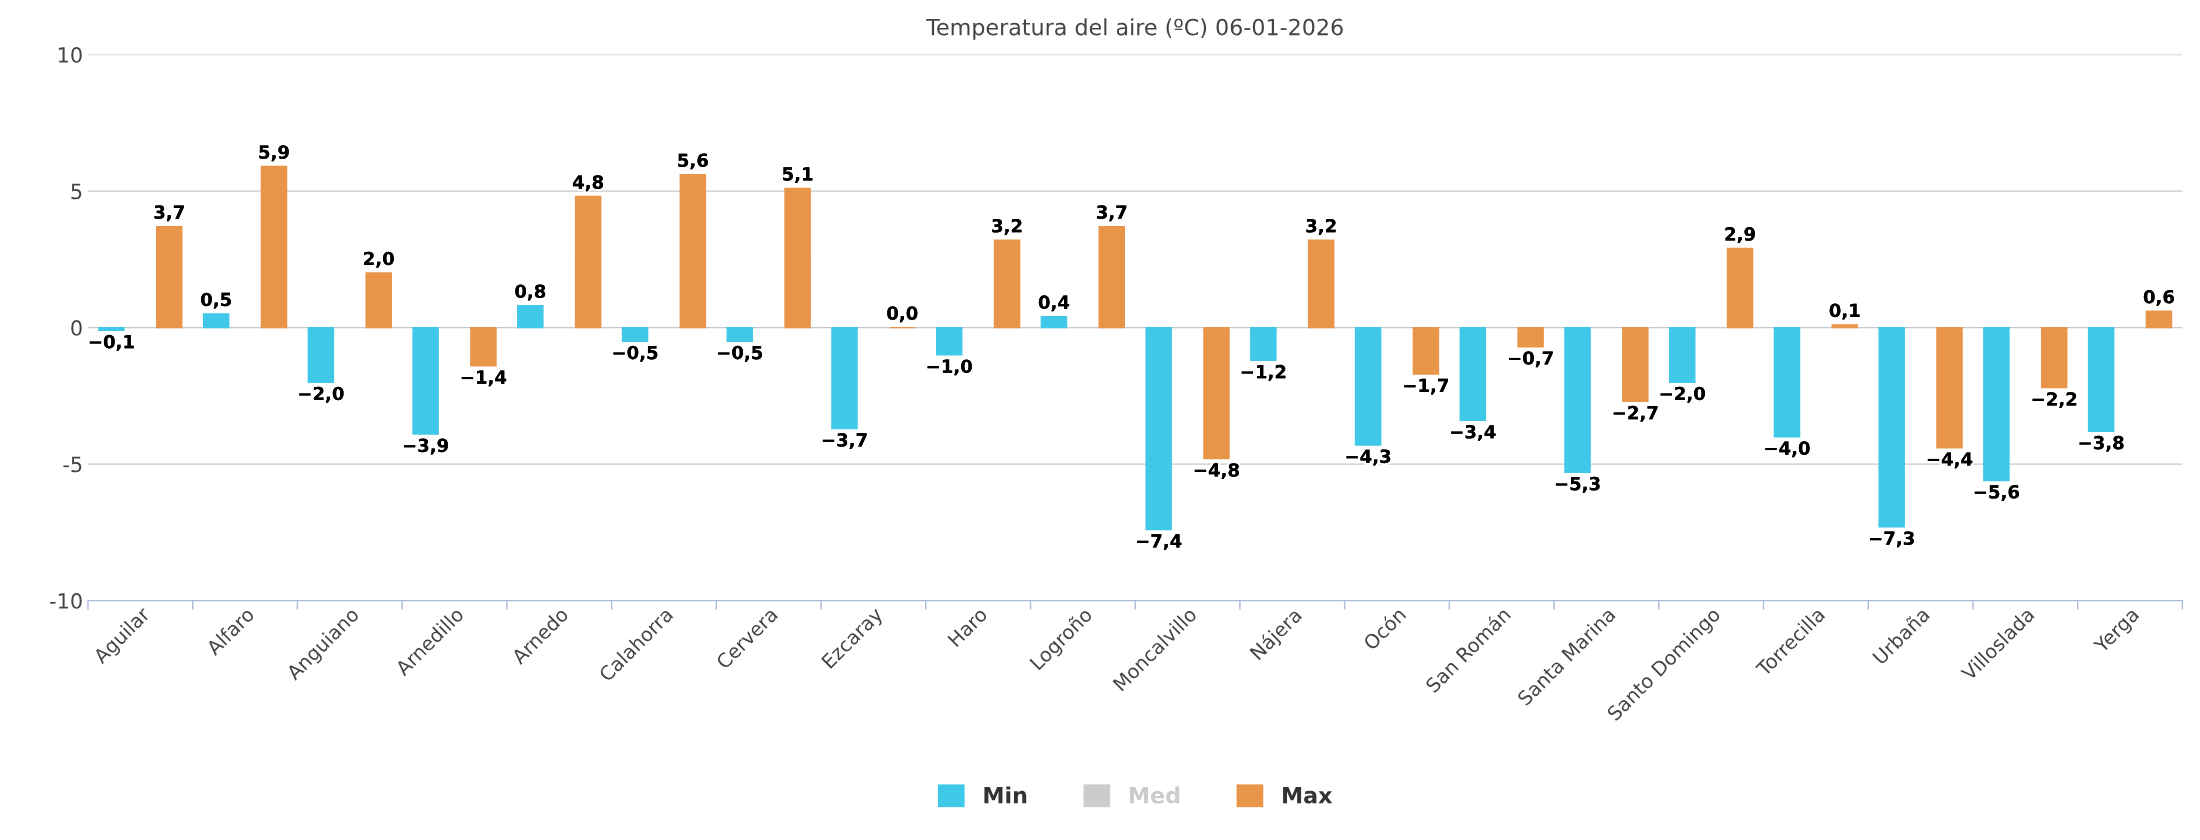  I want to click on data-label: −1,7, so click(1426, 386).